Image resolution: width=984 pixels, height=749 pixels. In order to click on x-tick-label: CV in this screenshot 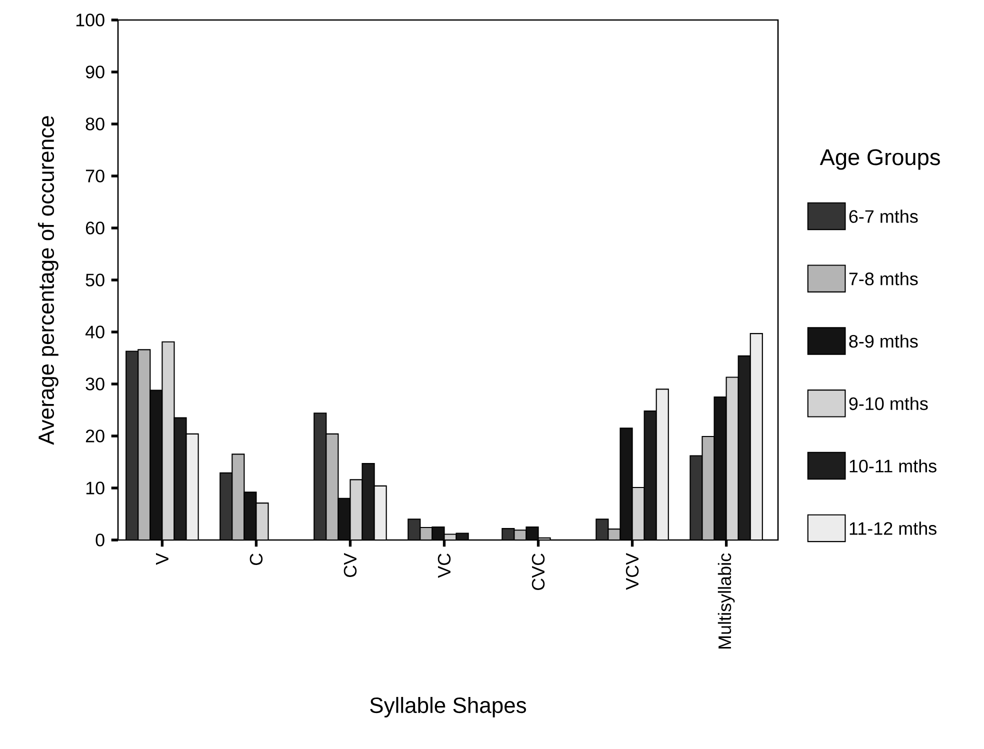, I will do `click(350, 565)`.